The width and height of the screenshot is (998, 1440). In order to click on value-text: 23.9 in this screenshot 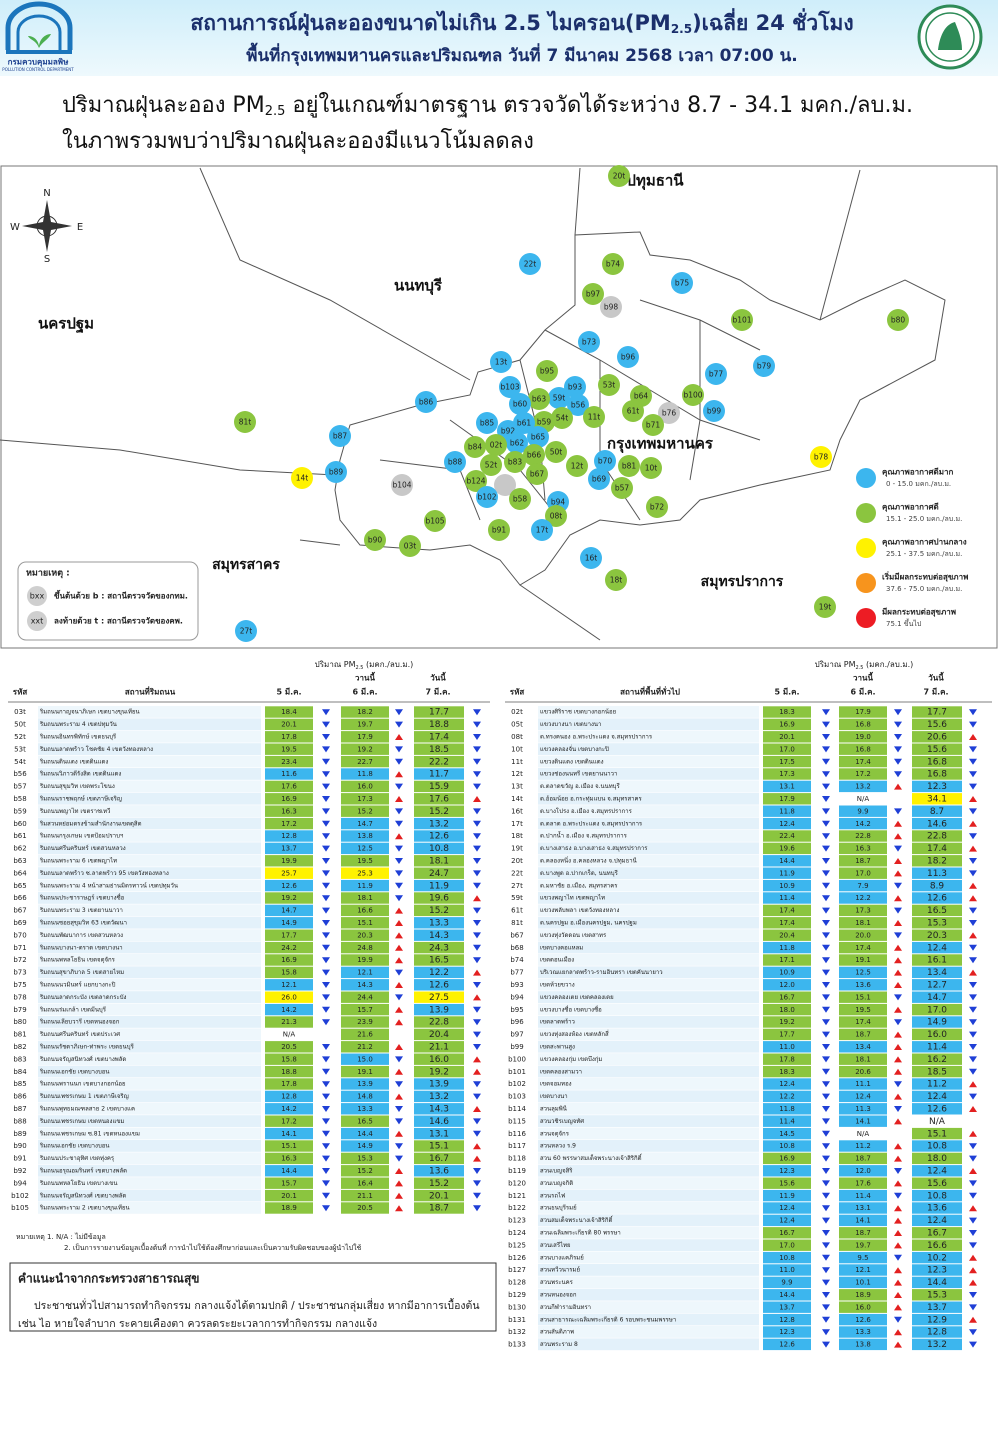, I will do `click(365, 1022)`.